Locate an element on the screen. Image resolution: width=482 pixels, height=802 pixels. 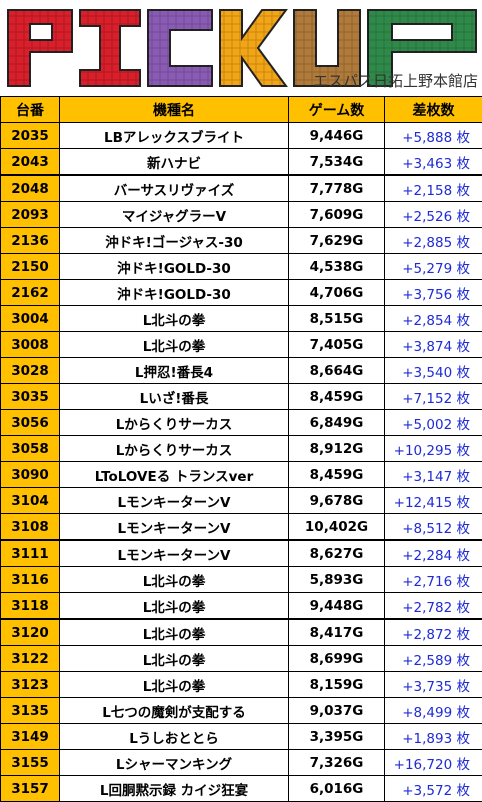
game-count-cell: 8,459G is located at coordinates (337, 397).